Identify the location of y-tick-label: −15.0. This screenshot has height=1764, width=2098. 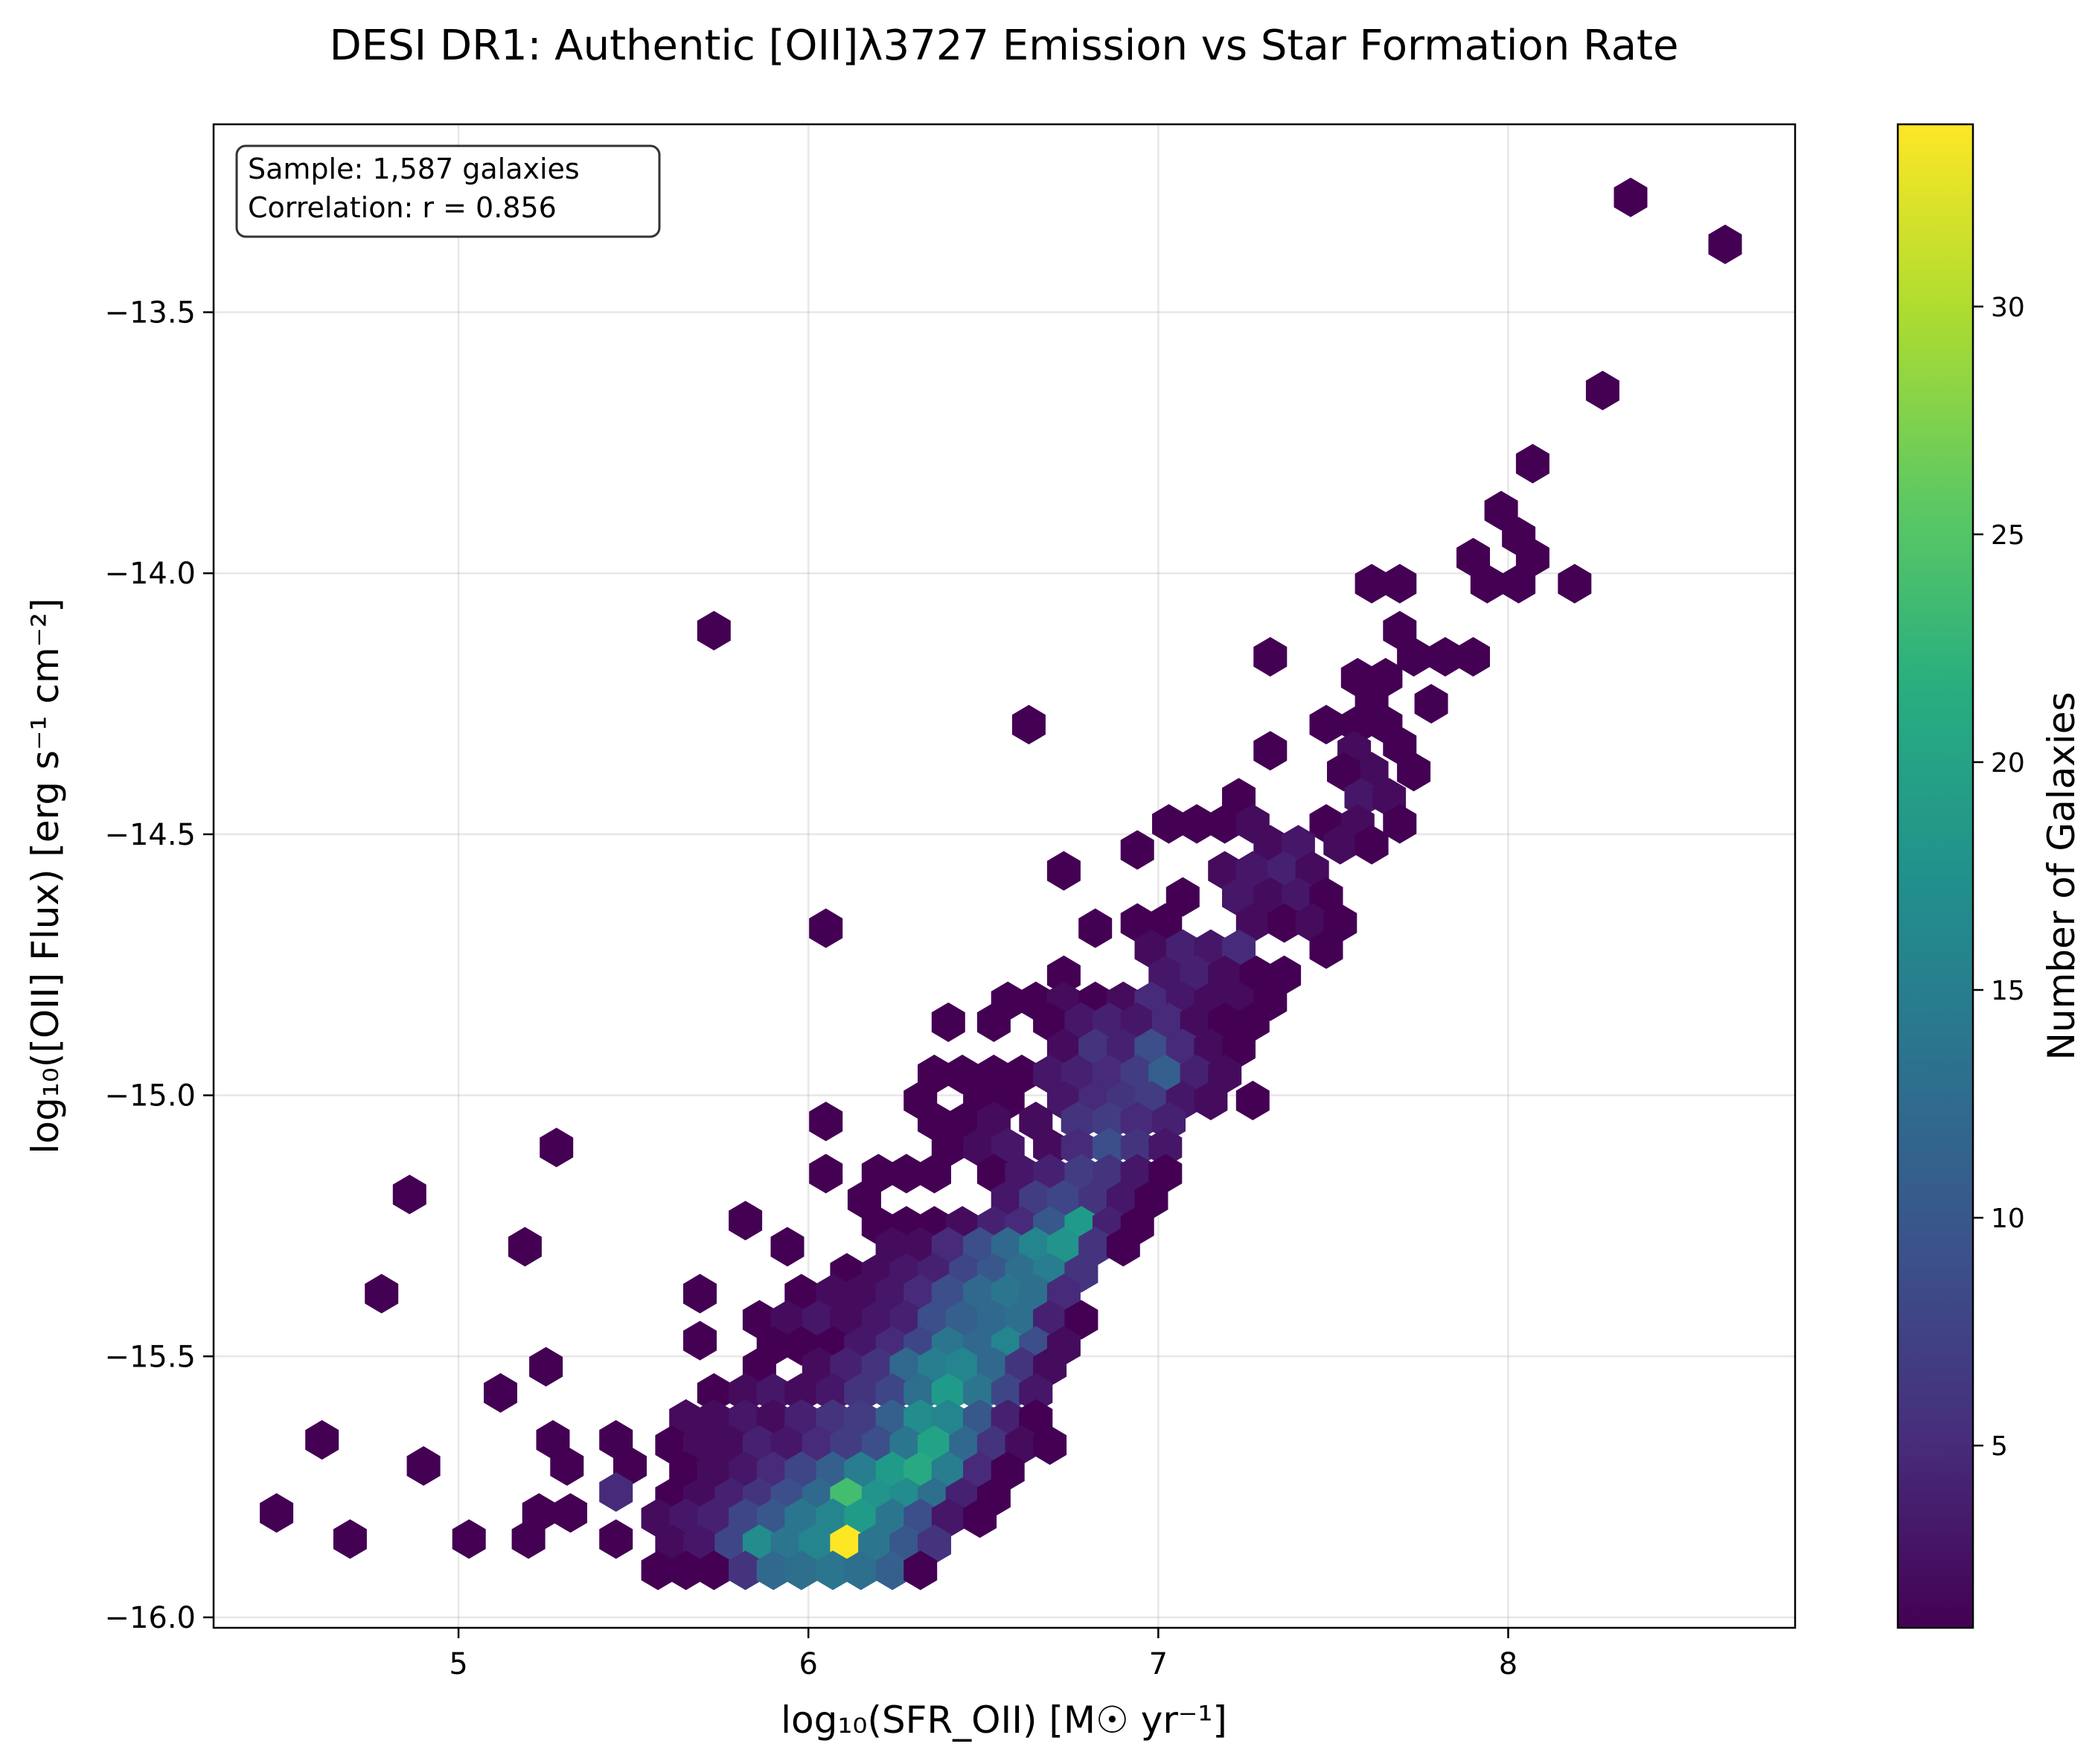
(150, 1096).